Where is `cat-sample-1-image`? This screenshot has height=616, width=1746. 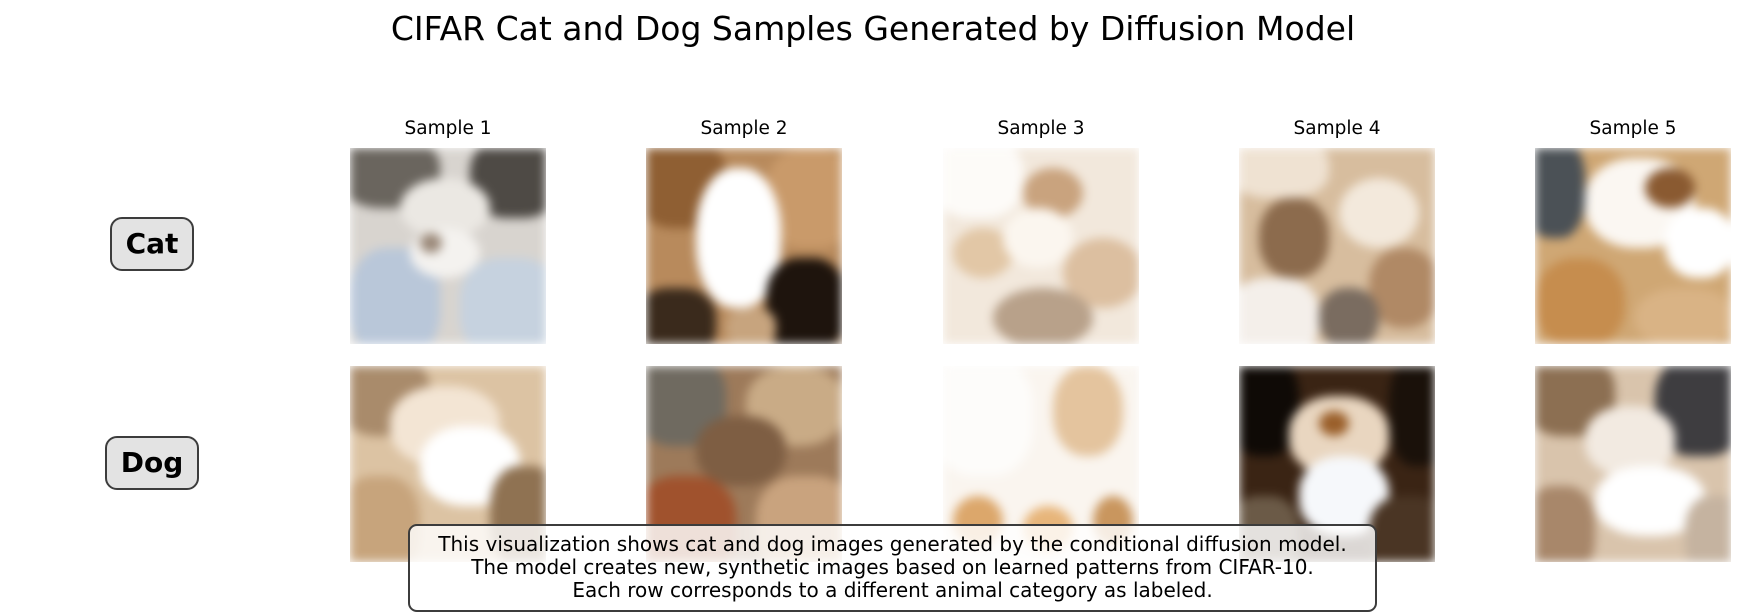
cat-sample-1-image is located at coordinates (448, 246).